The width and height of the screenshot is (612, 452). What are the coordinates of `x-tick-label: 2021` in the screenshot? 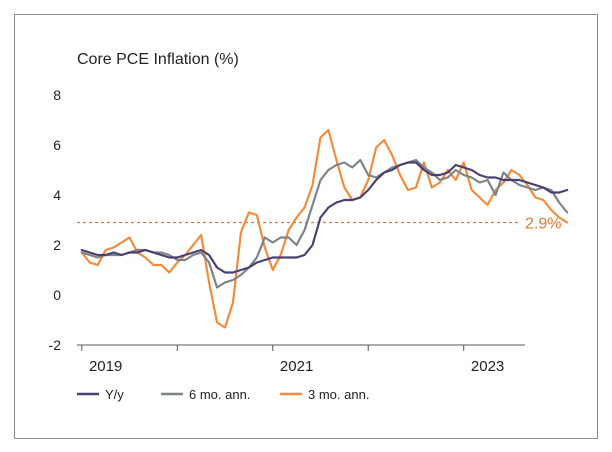 It's located at (296, 366).